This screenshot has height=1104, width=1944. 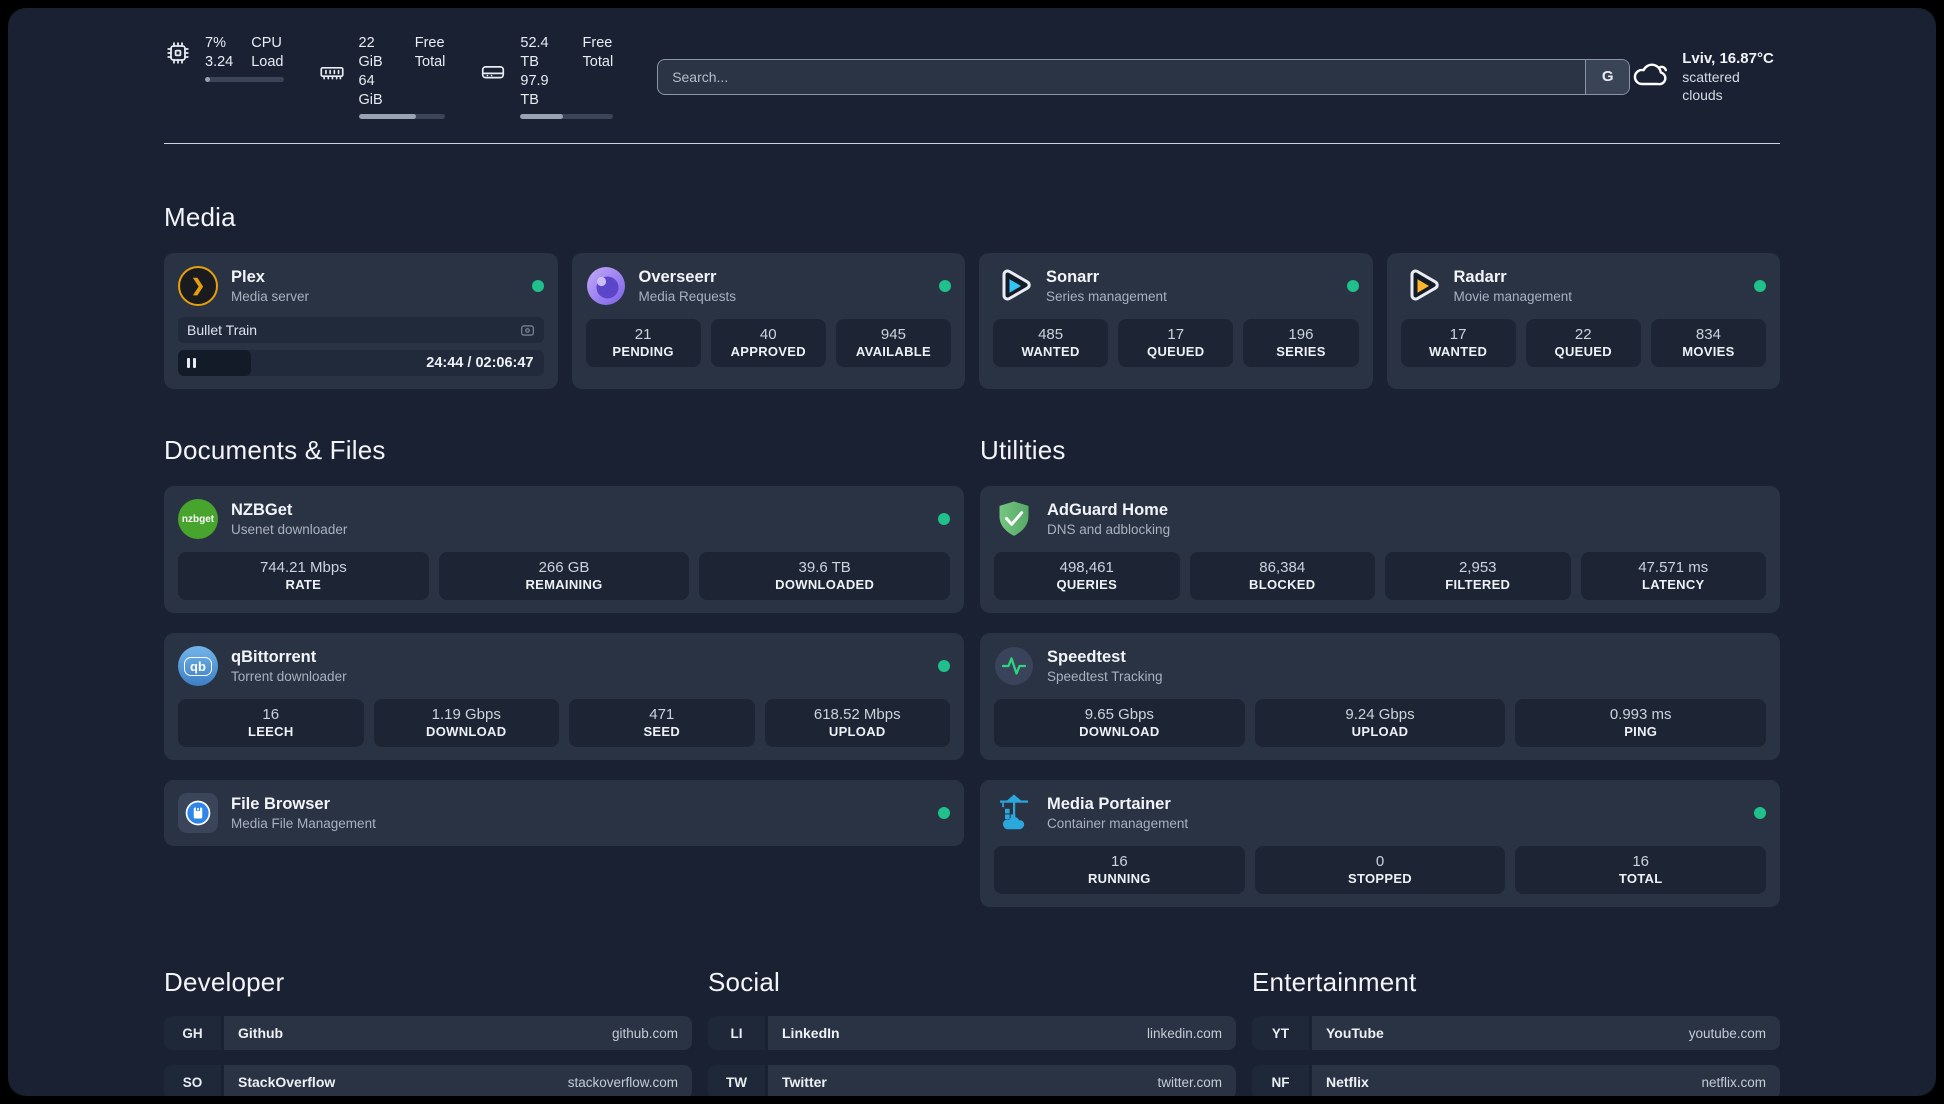 I want to click on stat-movies: 834 MOVIES, so click(x=1708, y=343).